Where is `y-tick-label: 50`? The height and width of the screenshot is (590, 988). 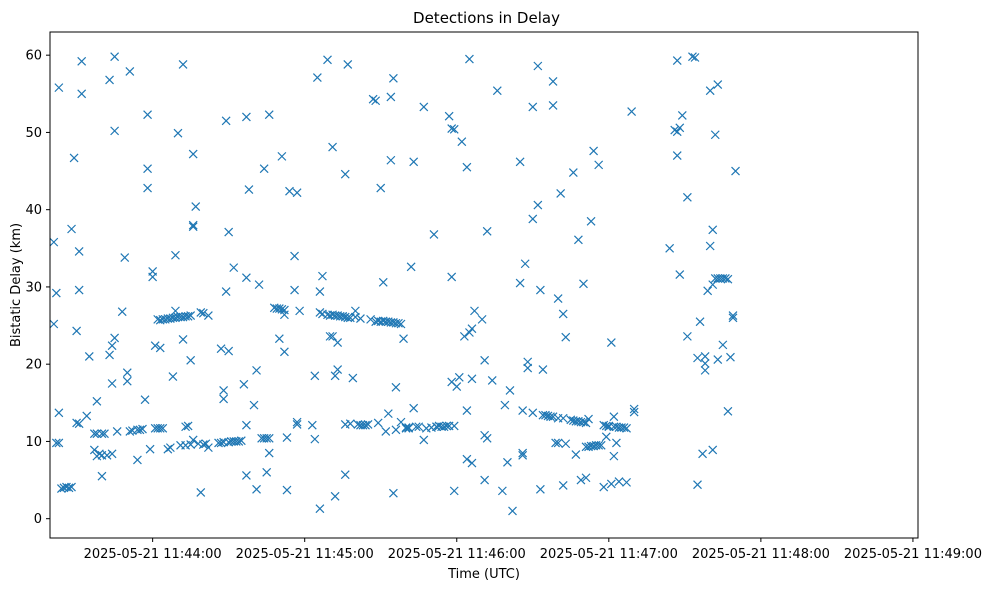 y-tick-label: 50 is located at coordinates (33, 133).